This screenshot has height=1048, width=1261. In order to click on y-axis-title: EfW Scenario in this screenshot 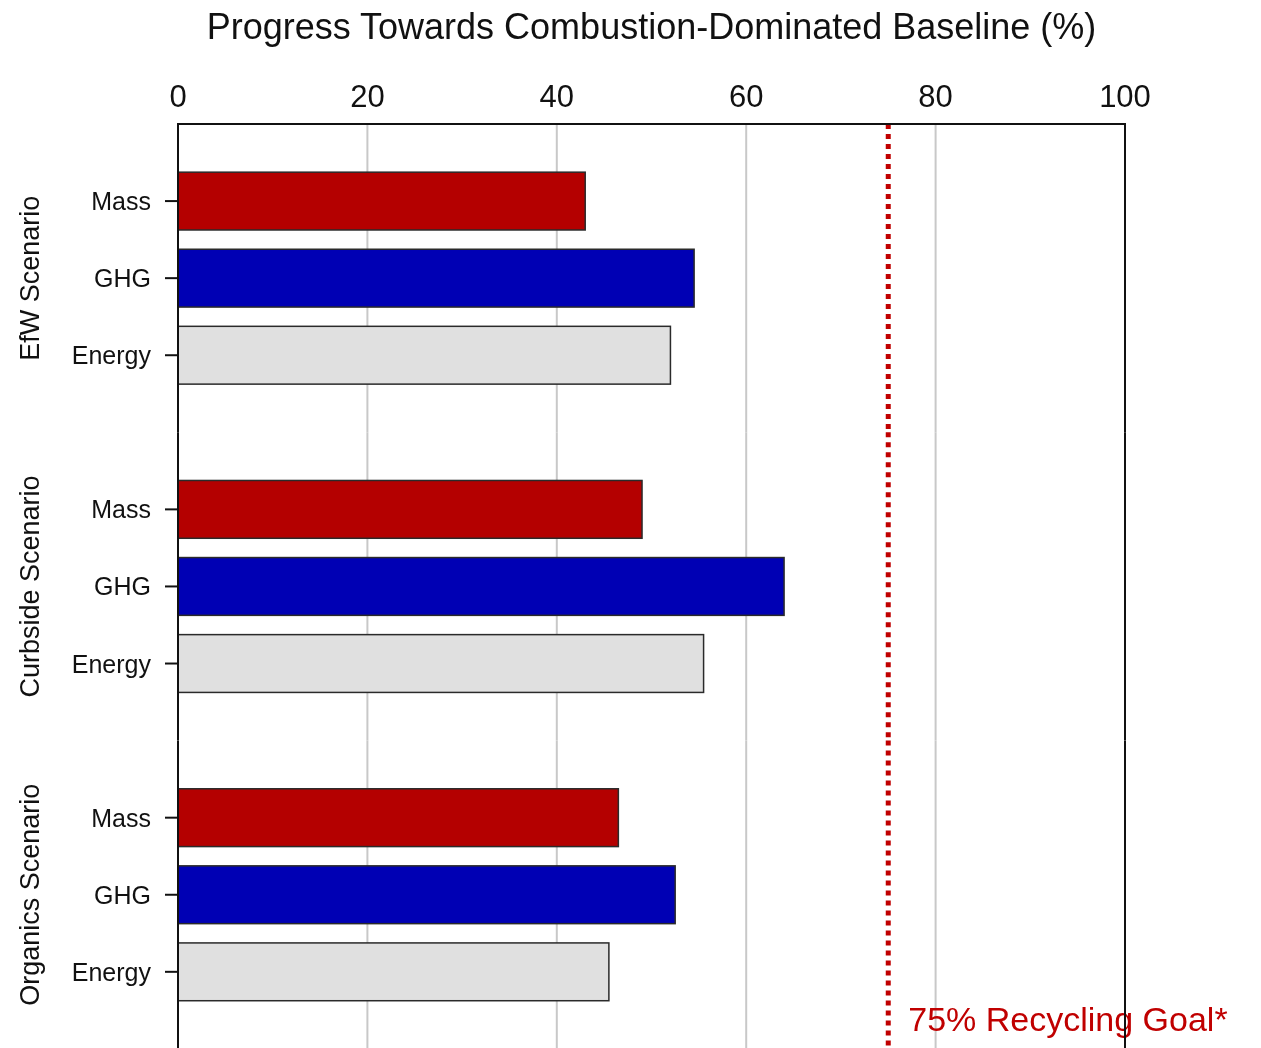, I will do `click(30, 278)`.